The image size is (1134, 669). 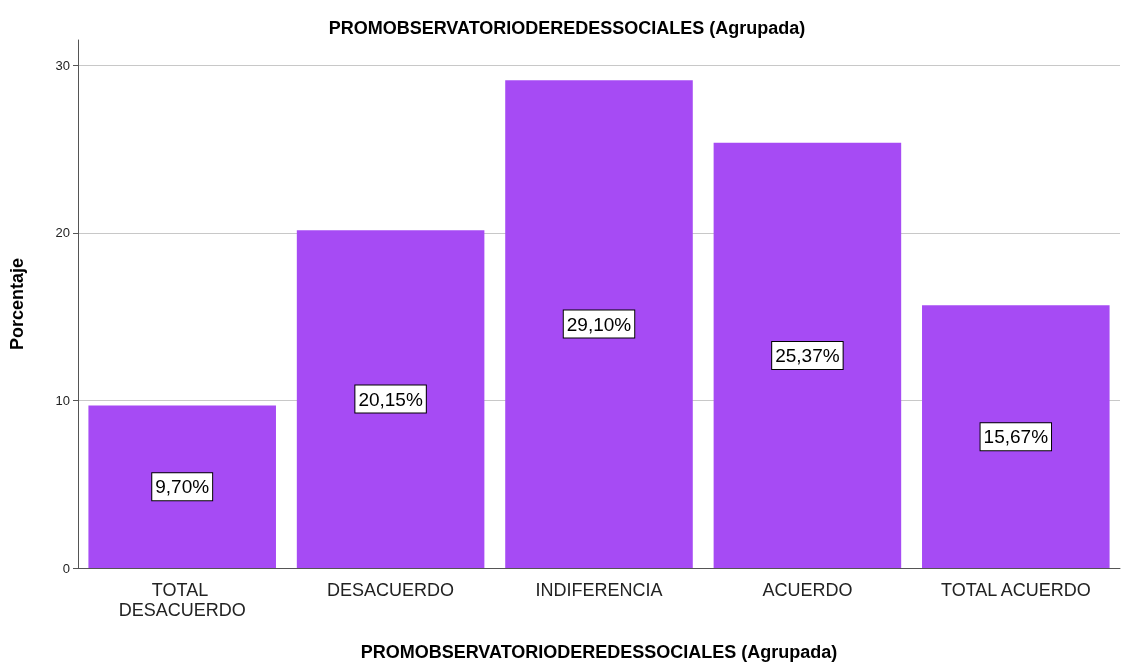 I want to click on x-tick-label: TOTAL DESACUERDO, so click(x=182, y=600).